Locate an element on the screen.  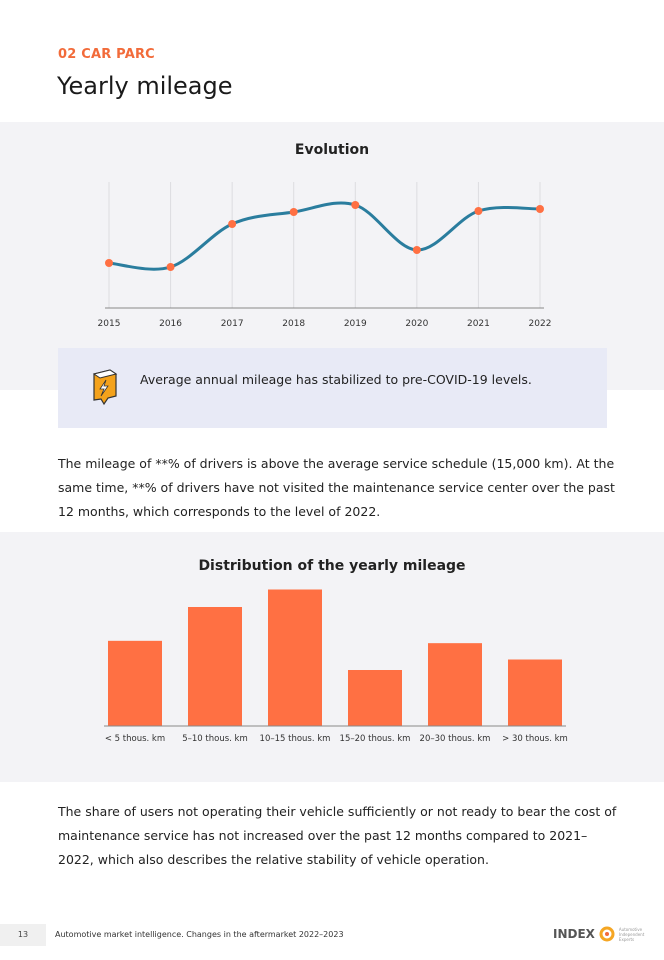
x-tick-label: 2015 is located at coordinates (109, 324).